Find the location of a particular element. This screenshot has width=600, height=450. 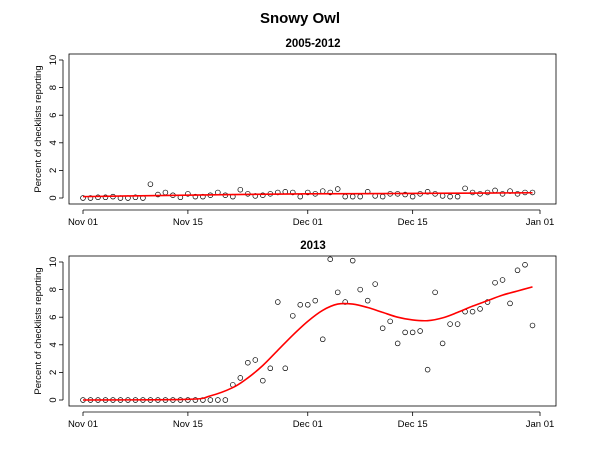

y-tick-label: 8 is located at coordinates (53, 87).